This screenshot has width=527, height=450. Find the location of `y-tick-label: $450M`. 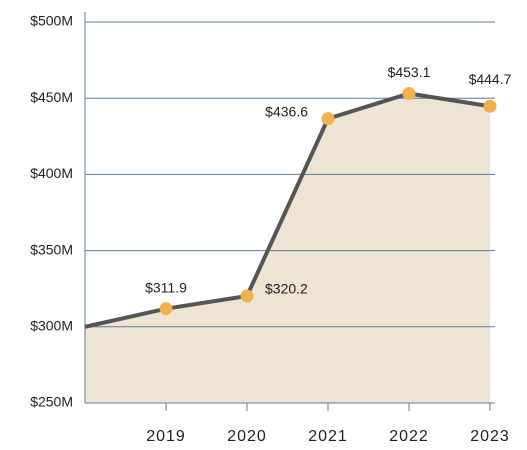

y-tick-label: $450M is located at coordinates (51, 97).